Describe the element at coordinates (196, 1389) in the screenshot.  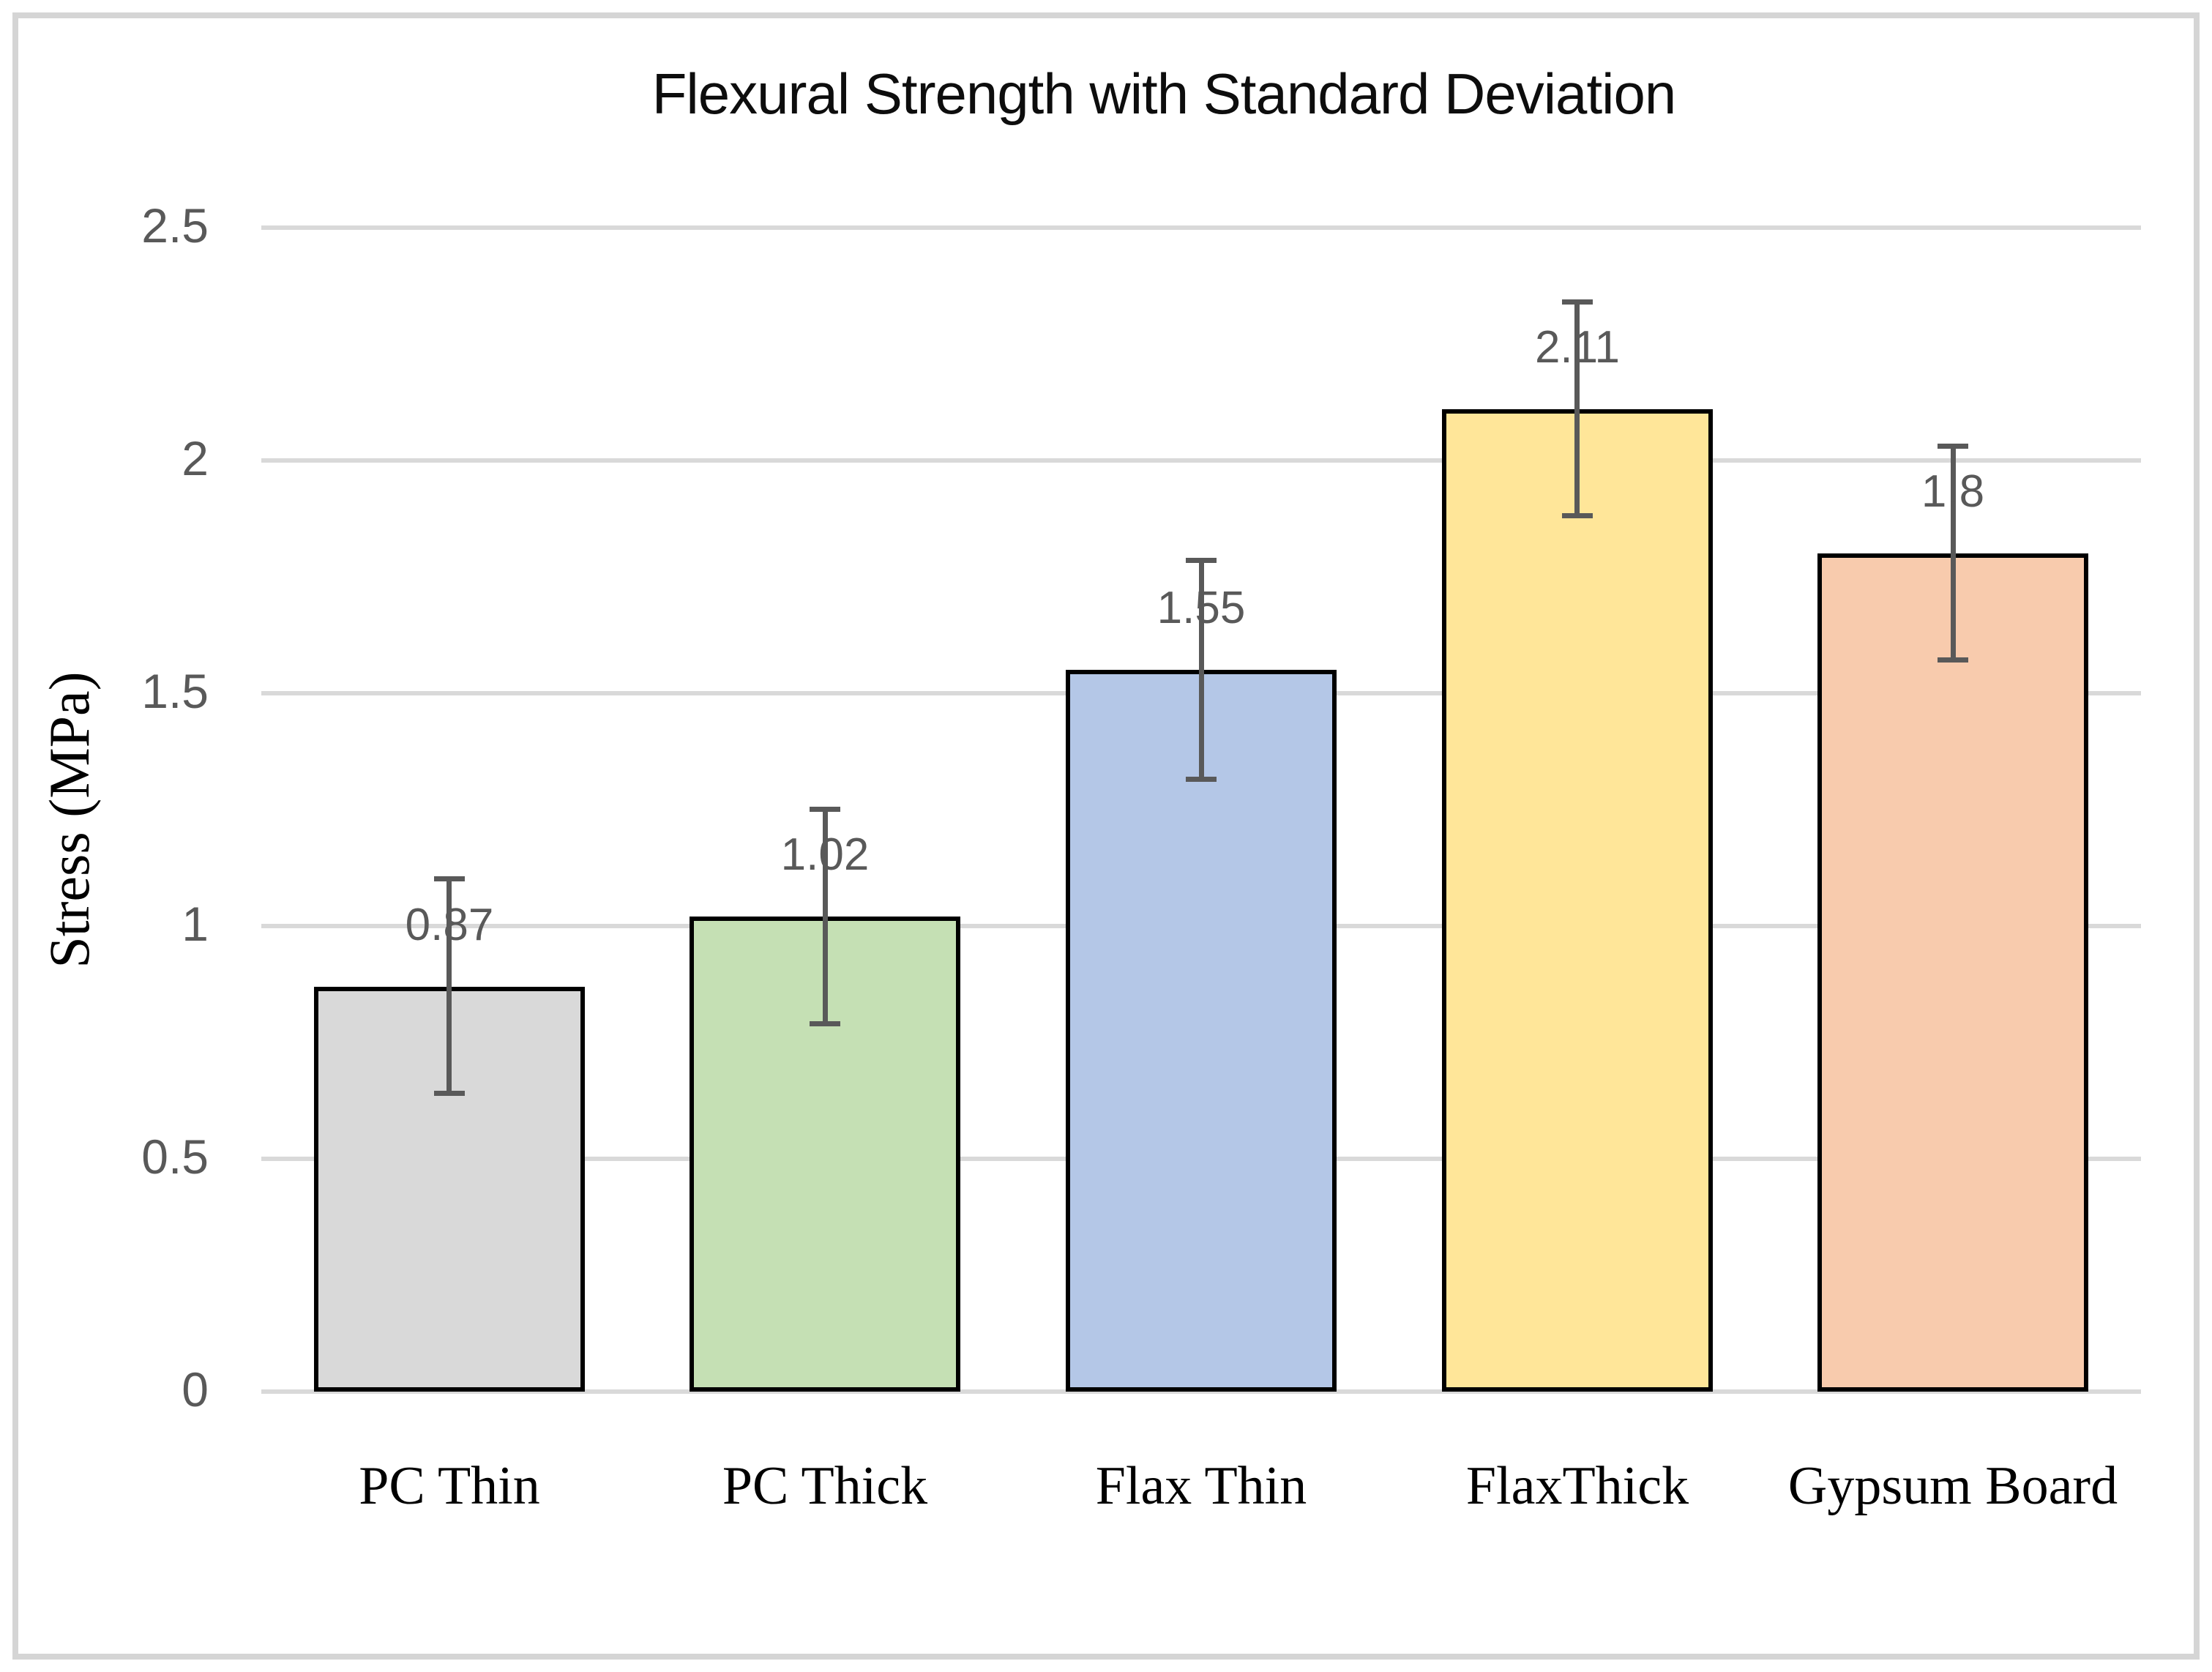
I see `y-tick-label: 0` at that location.